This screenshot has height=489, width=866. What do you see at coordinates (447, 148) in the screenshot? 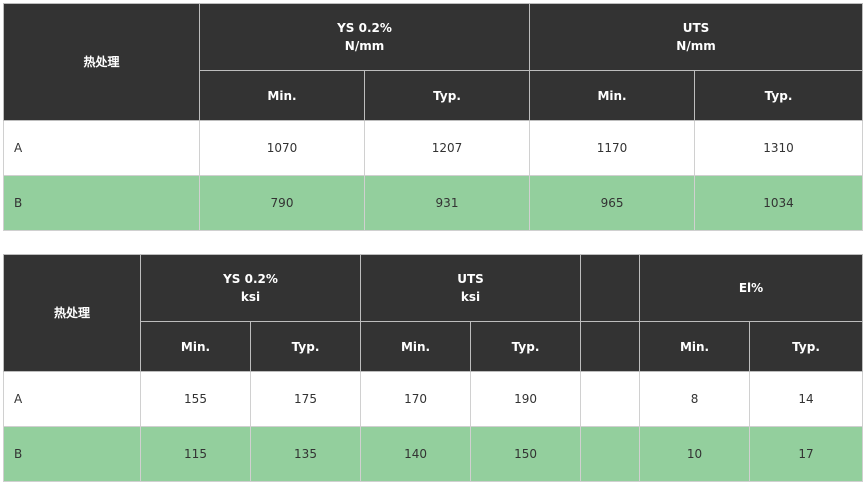
I see `ys-typ-cell: 1207` at bounding box center [447, 148].